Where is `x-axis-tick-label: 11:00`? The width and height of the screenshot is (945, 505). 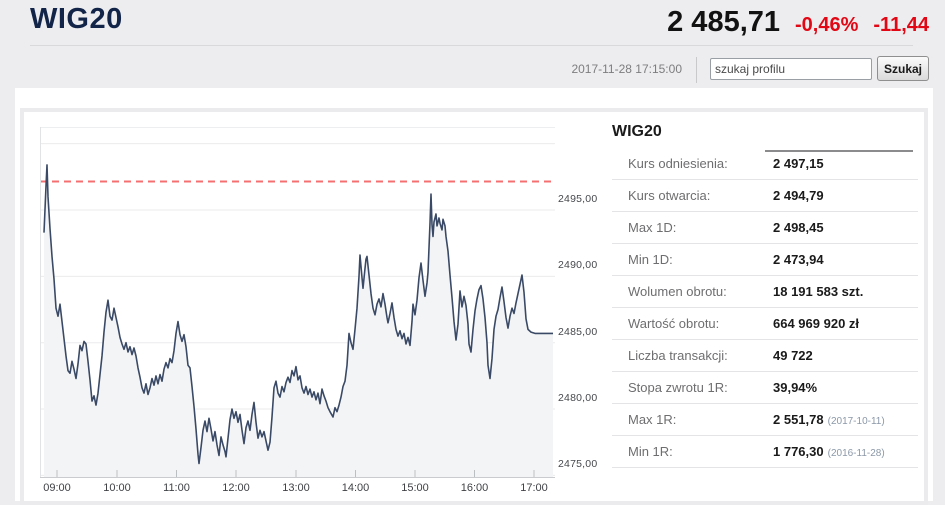
x-axis-tick-label: 11:00 is located at coordinates (176, 488).